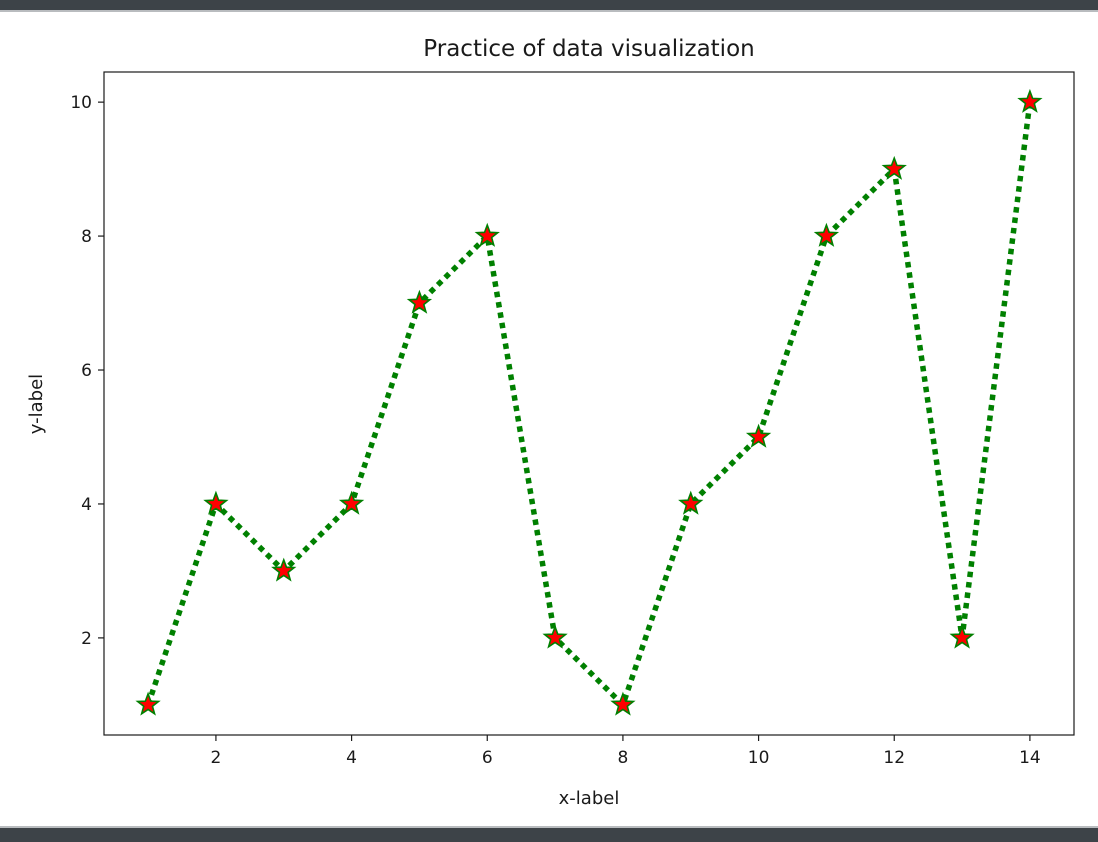  Describe the element at coordinates (623, 758) in the screenshot. I see `x-tick-label: 8` at that location.